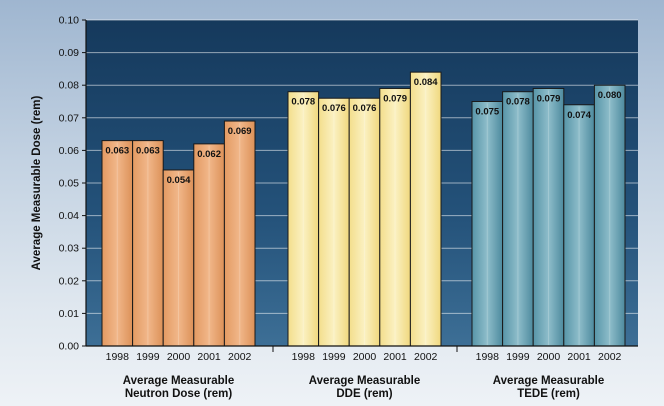 This screenshot has width=664, height=406. I want to click on y-tick-label: 0.01, so click(69, 314).